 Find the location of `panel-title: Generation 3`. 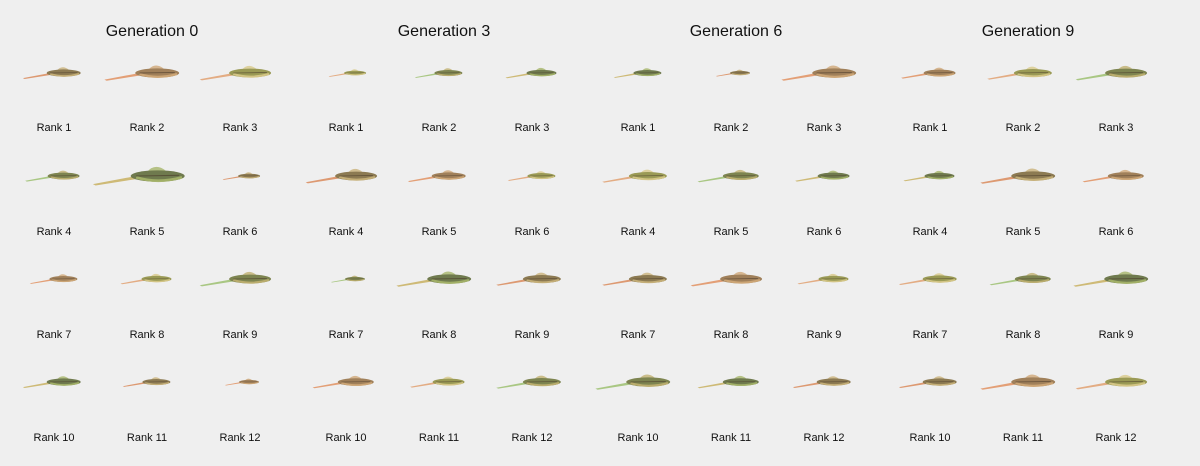

panel-title: Generation 3 is located at coordinates (444, 31).